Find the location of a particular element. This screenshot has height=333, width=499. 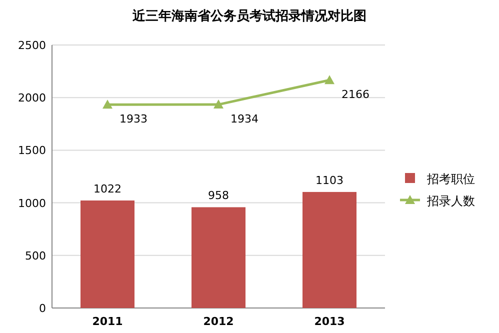

y-tick-label: 500 is located at coordinates (35, 255).